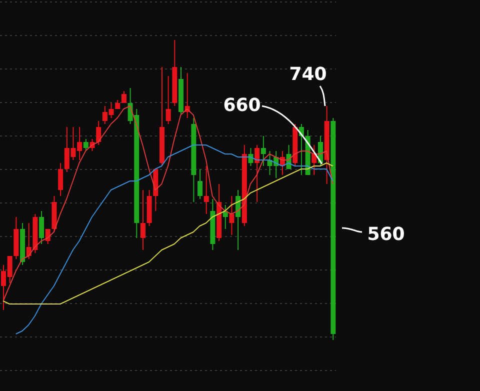  Describe the element at coordinates (386, 234) in the screenshot. I see `text: 560` at that location.